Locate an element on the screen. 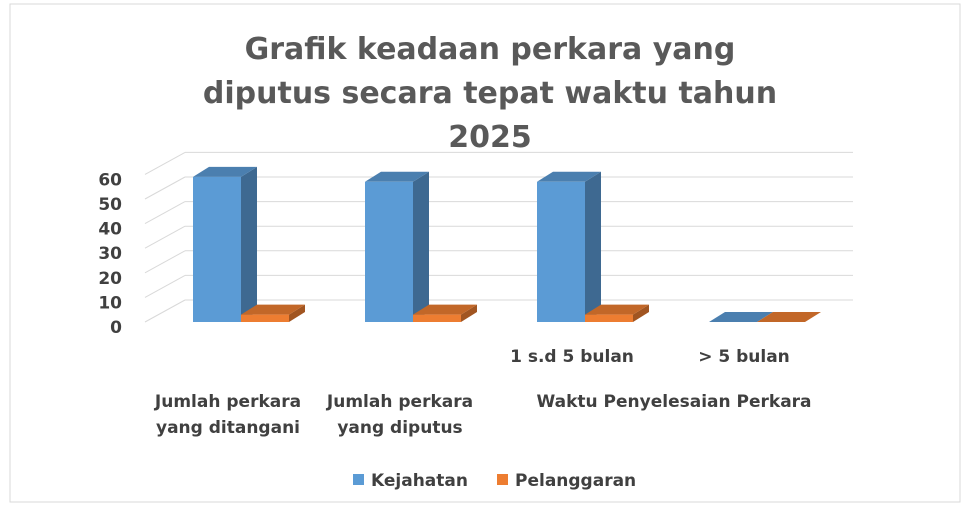 This screenshot has width=965, height=508. y-tick-label: 10 is located at coordinates (110, 303).